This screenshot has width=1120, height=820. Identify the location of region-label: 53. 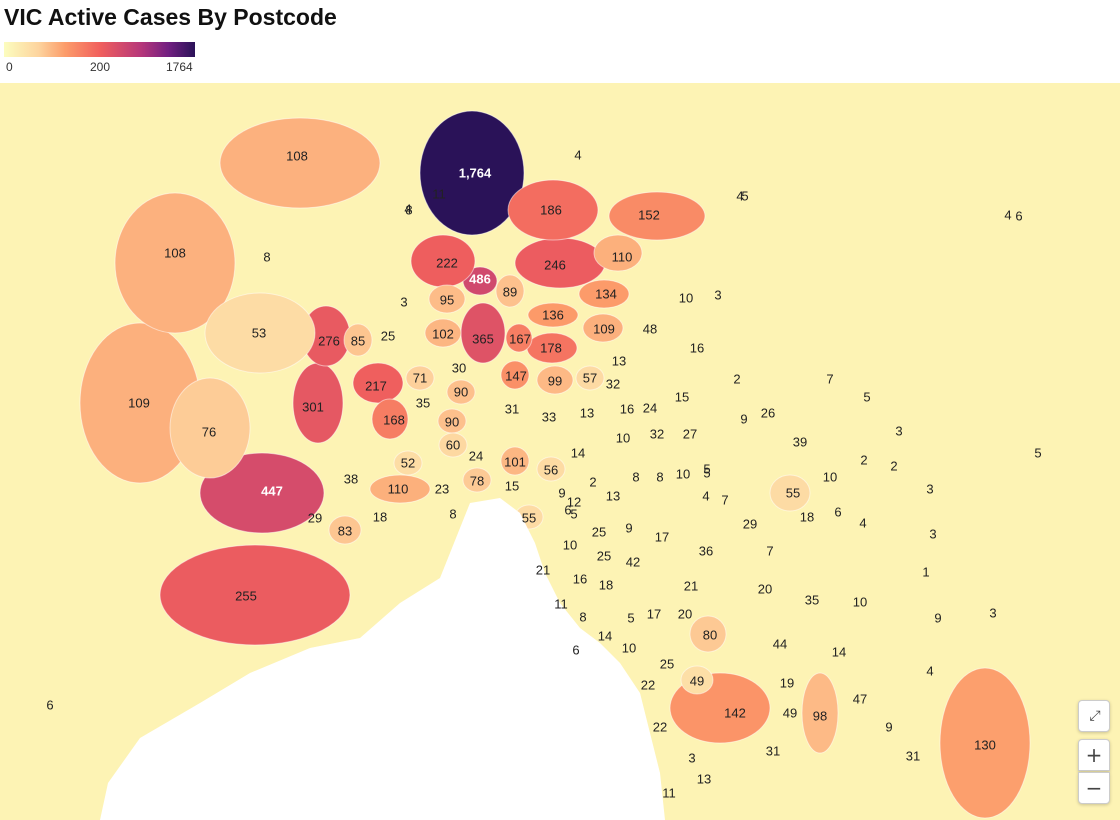
(259, 332).